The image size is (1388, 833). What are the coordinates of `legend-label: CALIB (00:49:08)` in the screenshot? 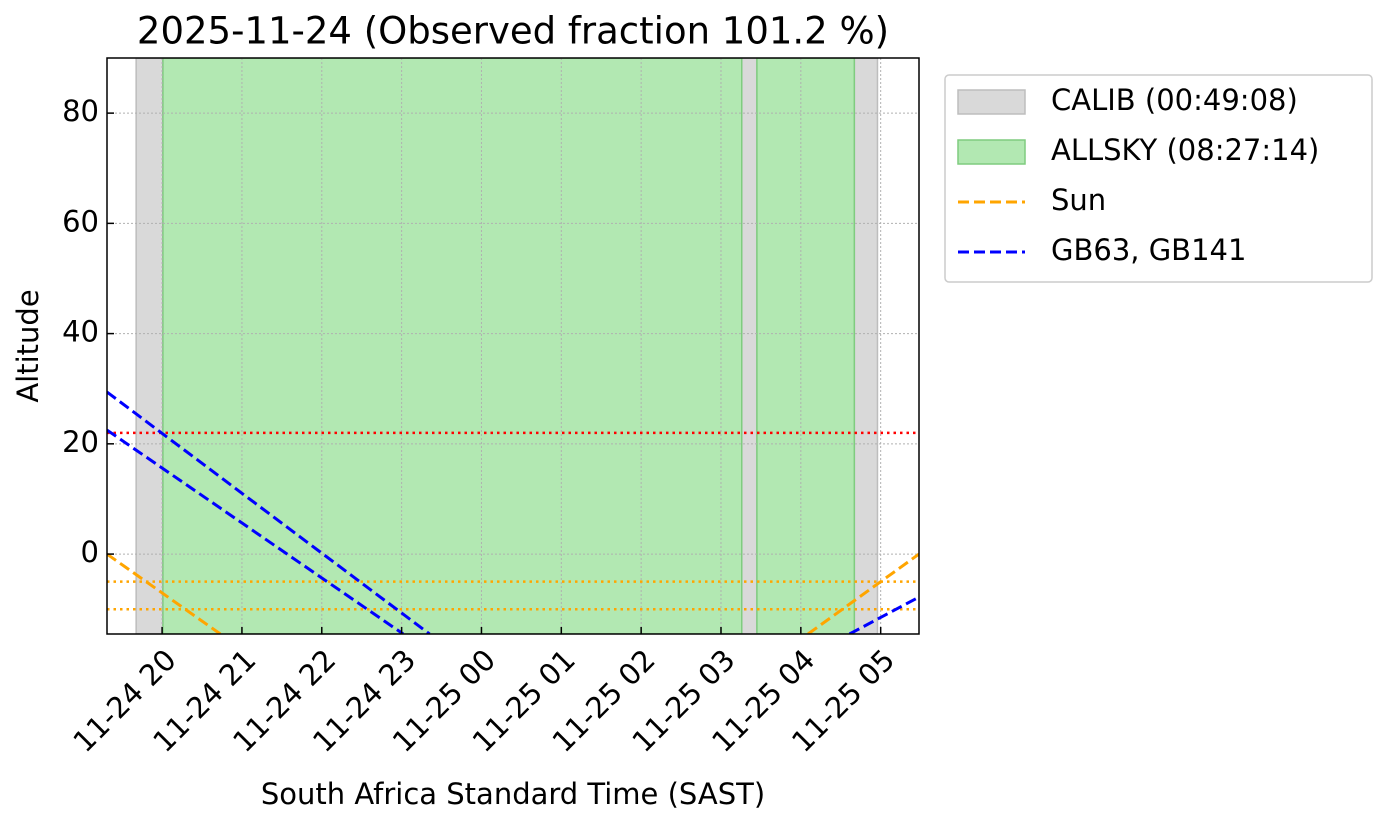 It's located at (1174, 100).